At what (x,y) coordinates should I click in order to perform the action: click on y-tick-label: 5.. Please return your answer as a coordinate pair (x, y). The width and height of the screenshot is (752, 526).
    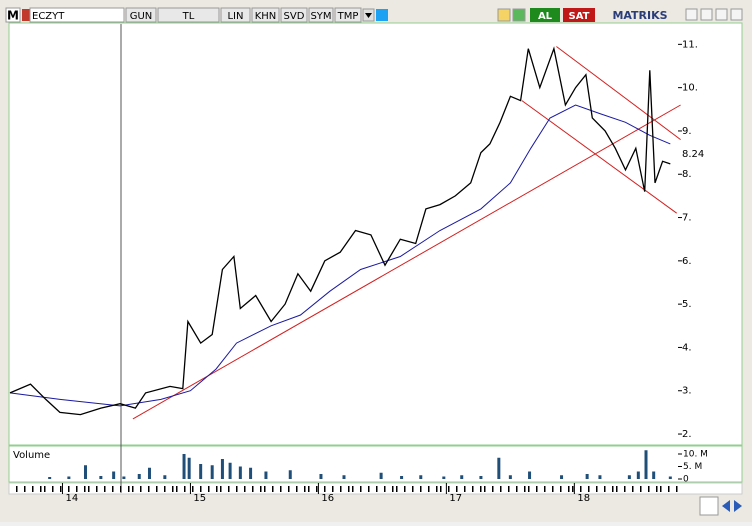
    Looking at the image, I should click on (687, 304).